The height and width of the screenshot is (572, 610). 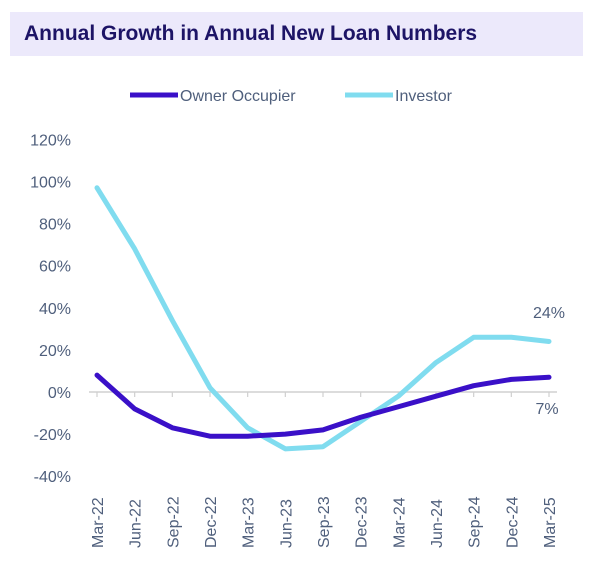 I want to click on y-tick-label: 100%, so click(x=50, y=183).